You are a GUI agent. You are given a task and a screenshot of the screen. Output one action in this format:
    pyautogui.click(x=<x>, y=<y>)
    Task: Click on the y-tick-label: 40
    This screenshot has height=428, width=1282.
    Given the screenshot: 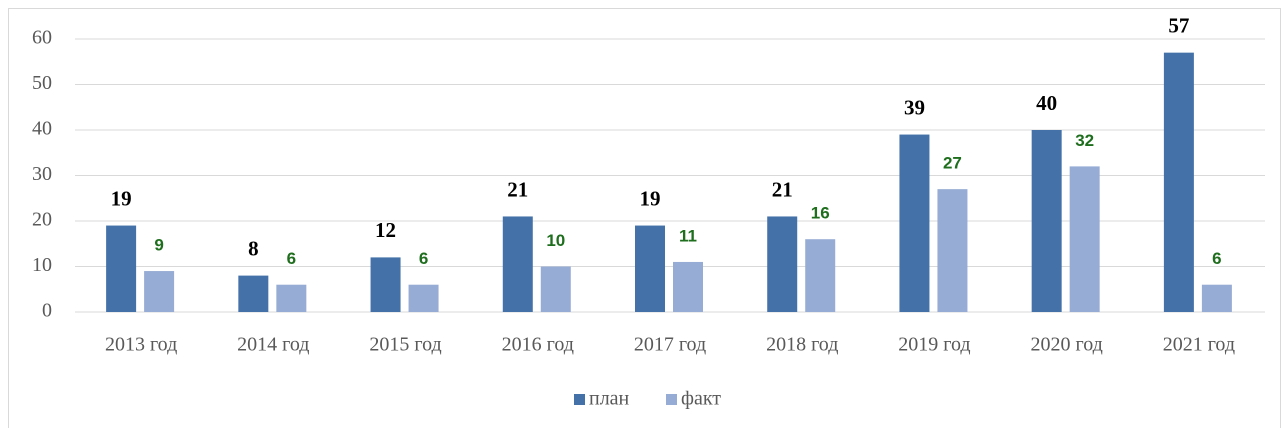 What is the action you would take?
    pyautogui.click(x=42, y=129)
    